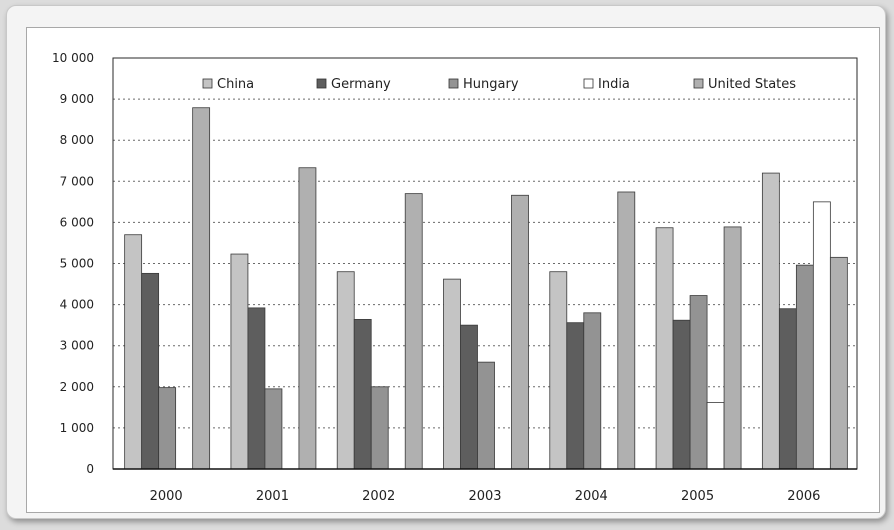 This screenshot has height=530, width=894. Describe the element at coordinates (272, 496) in the screenshot. I see `x-tick-label: 2001` at that location.